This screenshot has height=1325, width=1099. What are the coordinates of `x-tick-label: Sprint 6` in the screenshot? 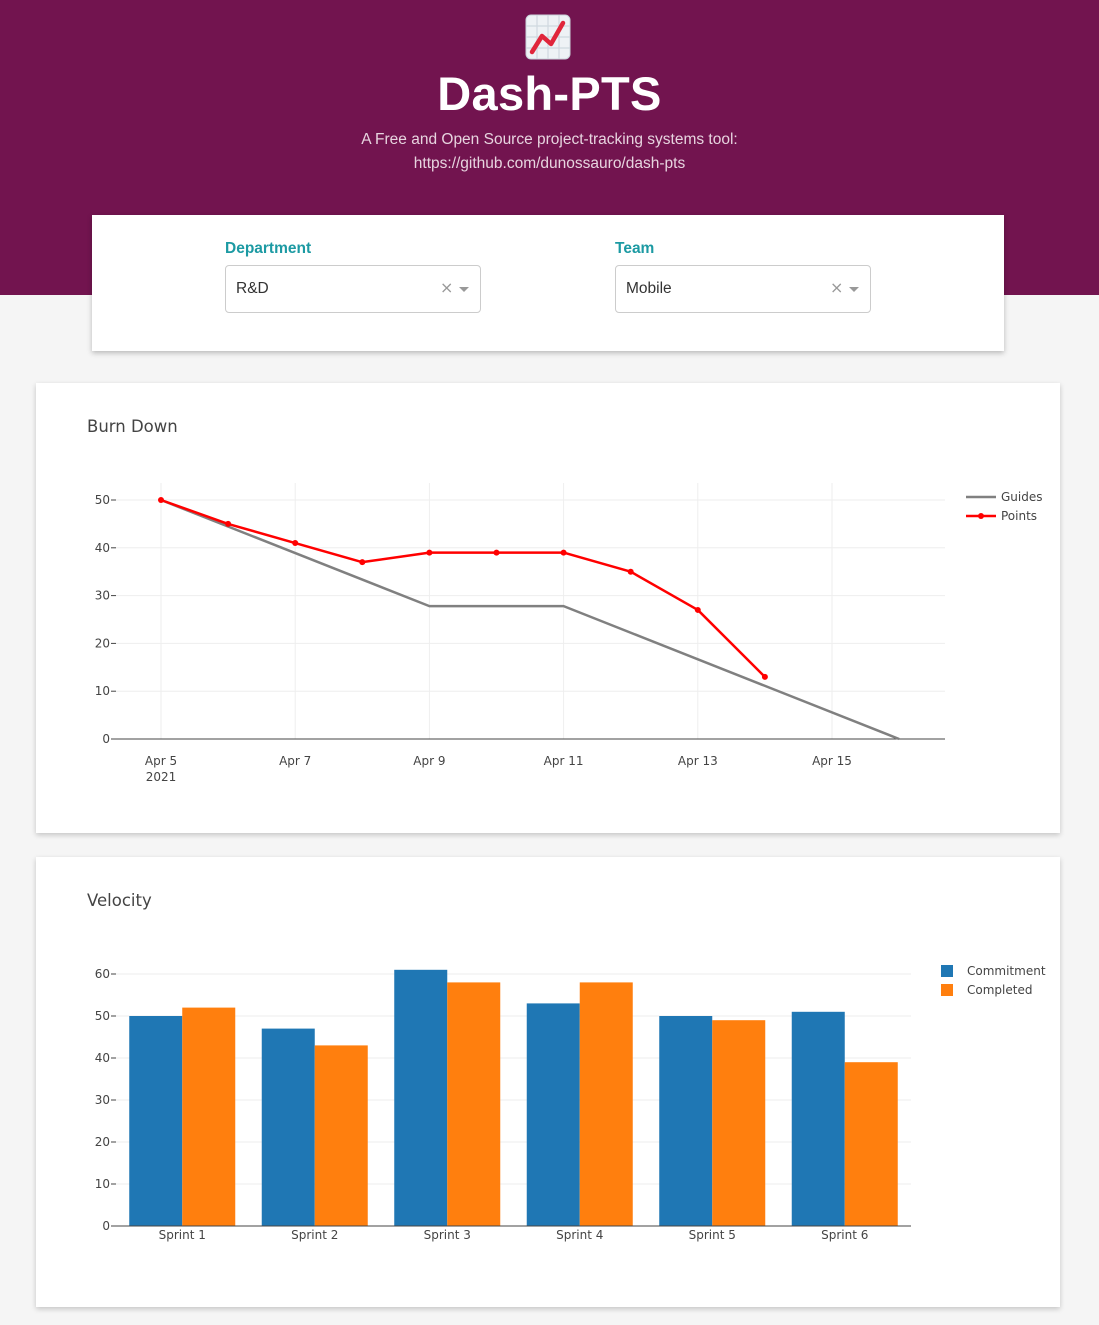 It's located at (844, 1235).